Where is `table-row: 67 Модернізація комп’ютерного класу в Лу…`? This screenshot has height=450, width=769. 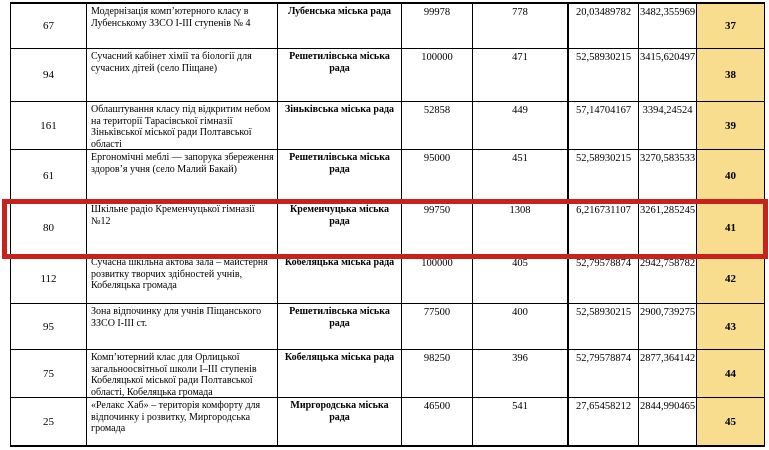 table-row: 67 Модернізація комп’ютерного класу в Лу… is located at coordinates (388, 26).